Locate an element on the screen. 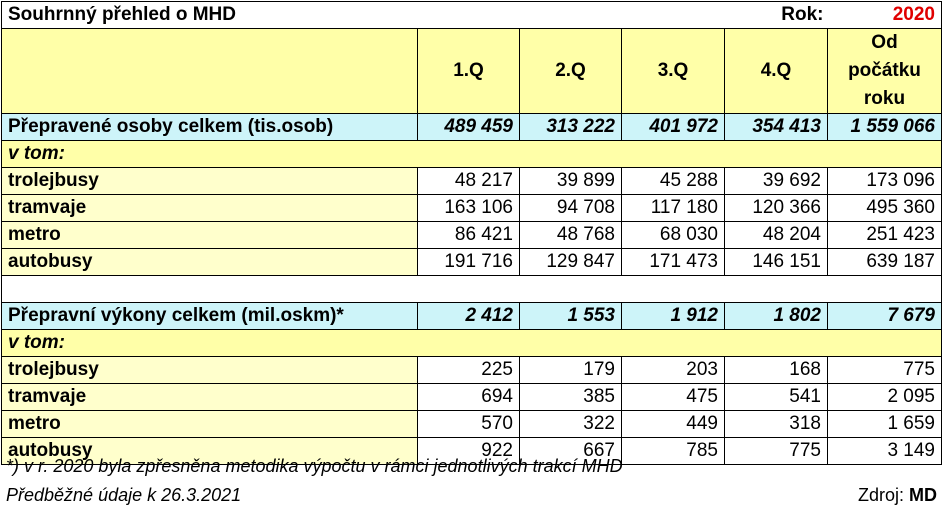  total-value: 2 412 is located at coordinates (468, 316).